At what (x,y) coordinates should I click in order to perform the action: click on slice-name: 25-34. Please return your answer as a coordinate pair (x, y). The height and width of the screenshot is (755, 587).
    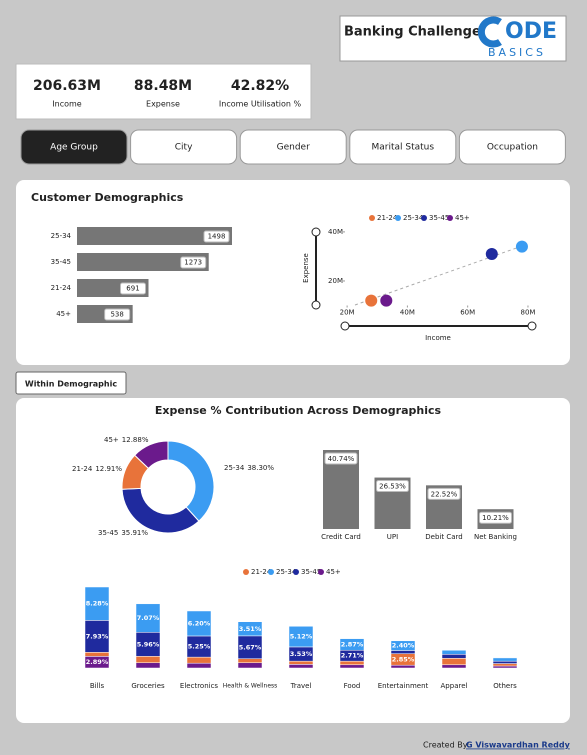
    Looking at the image, I should click on (234, 468).